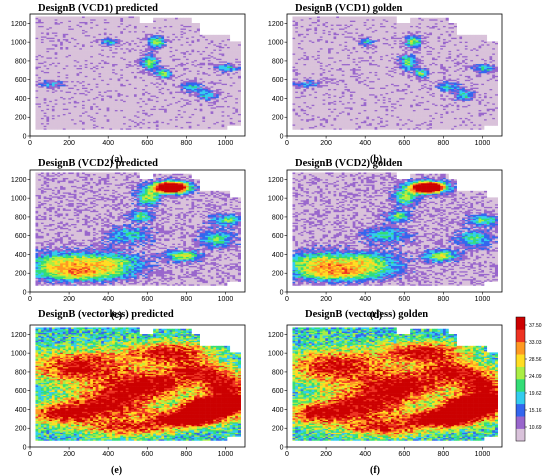 This screenshot has width=550, height=476. I want to click on heatmap-cells, so click(138, 72).